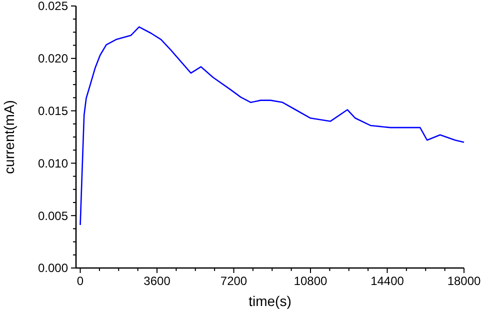 The image size is (484, 314). I want to click on y-tick-label: 0.015, so click(53, 111).